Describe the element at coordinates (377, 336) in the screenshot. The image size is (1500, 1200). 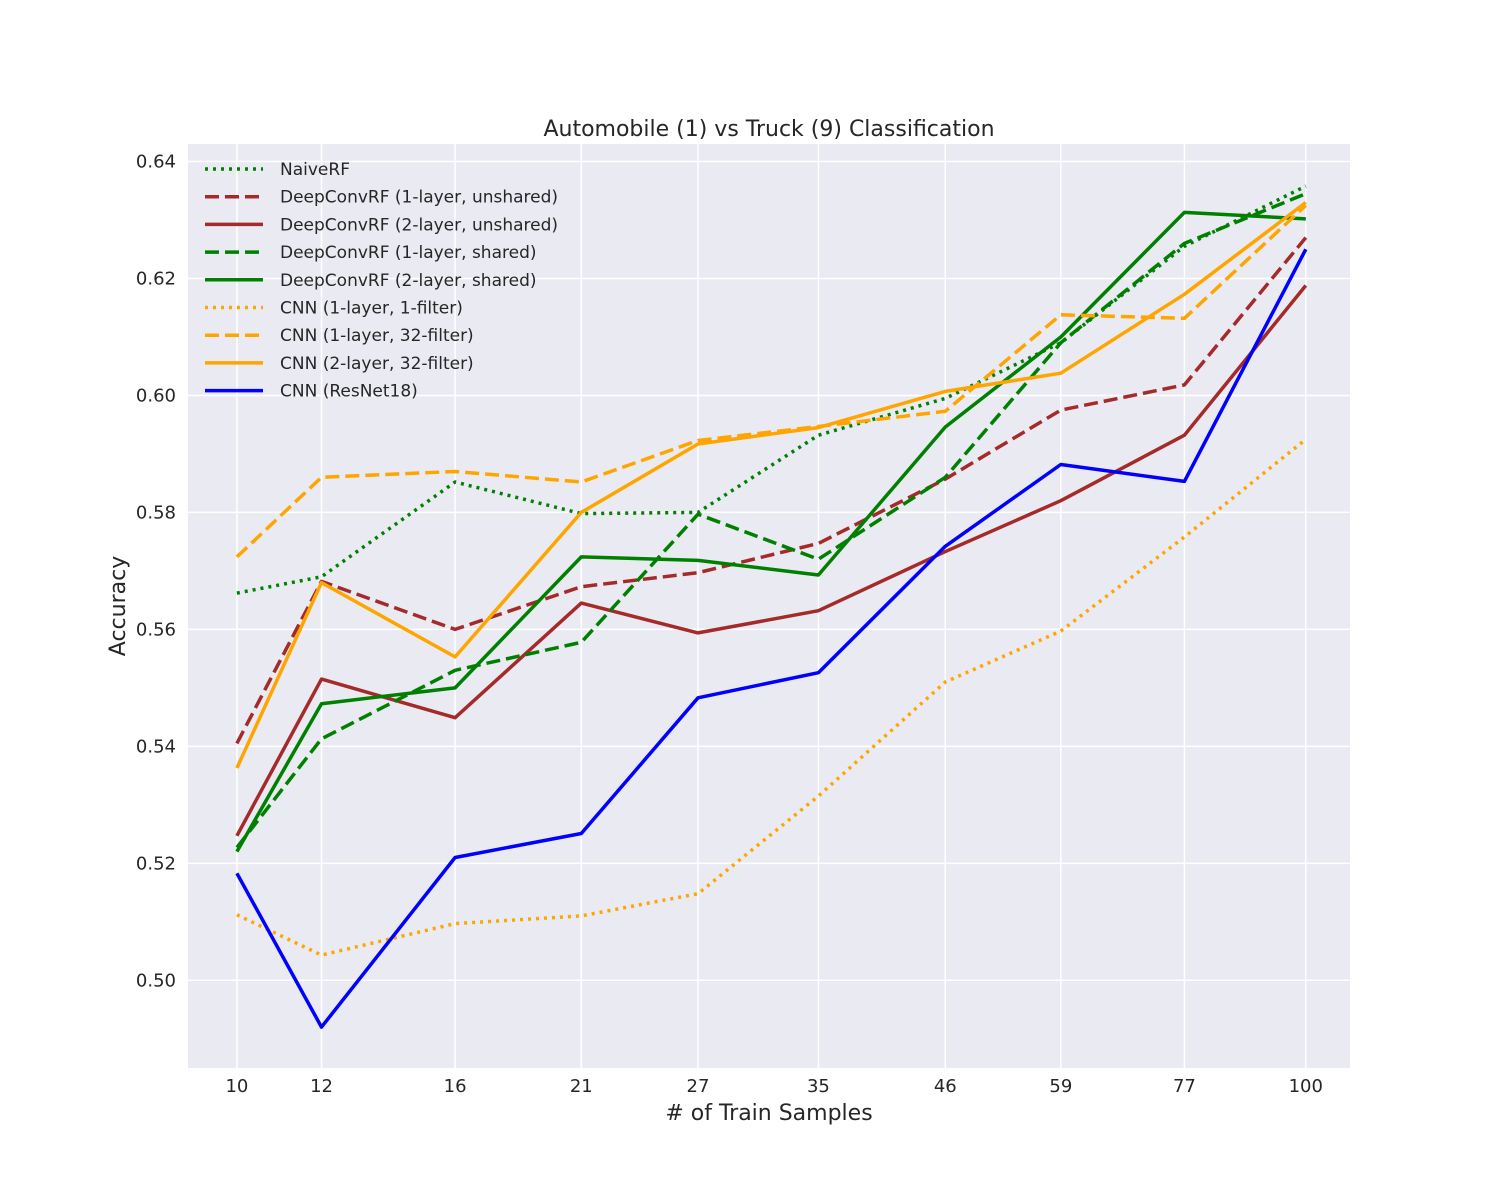
I see `legend-label-cnn-1-layer-32-filter: CNN (1-layer, 32-filter)` at that location.